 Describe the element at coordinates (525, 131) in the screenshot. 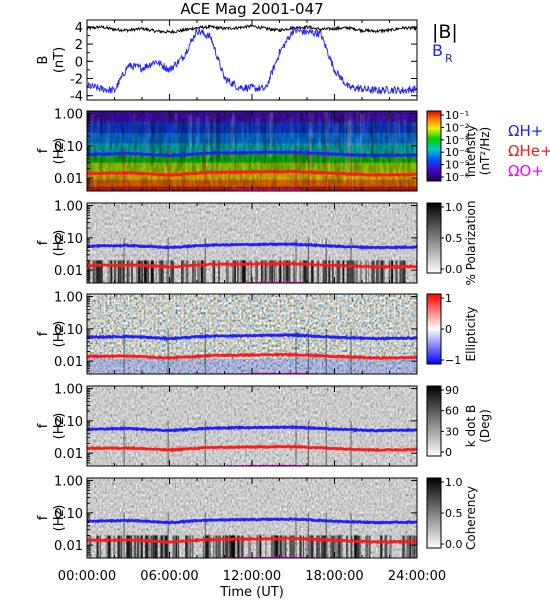

I see `legend-h-plus: ΩH+` at that location.